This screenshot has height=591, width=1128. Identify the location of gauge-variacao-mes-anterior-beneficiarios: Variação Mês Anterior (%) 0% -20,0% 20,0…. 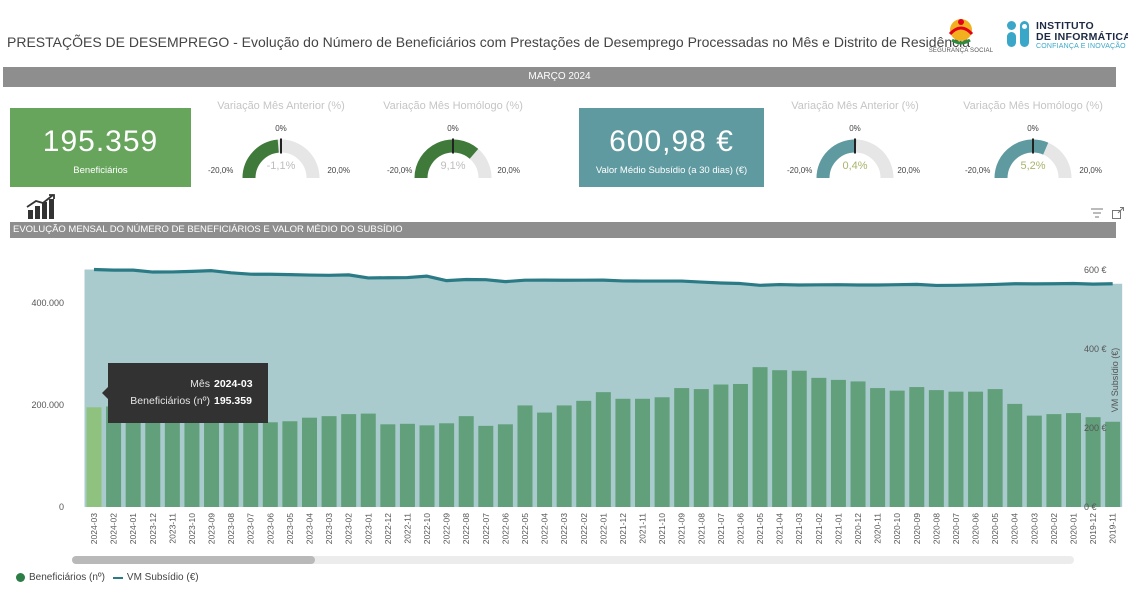
(281, 145).